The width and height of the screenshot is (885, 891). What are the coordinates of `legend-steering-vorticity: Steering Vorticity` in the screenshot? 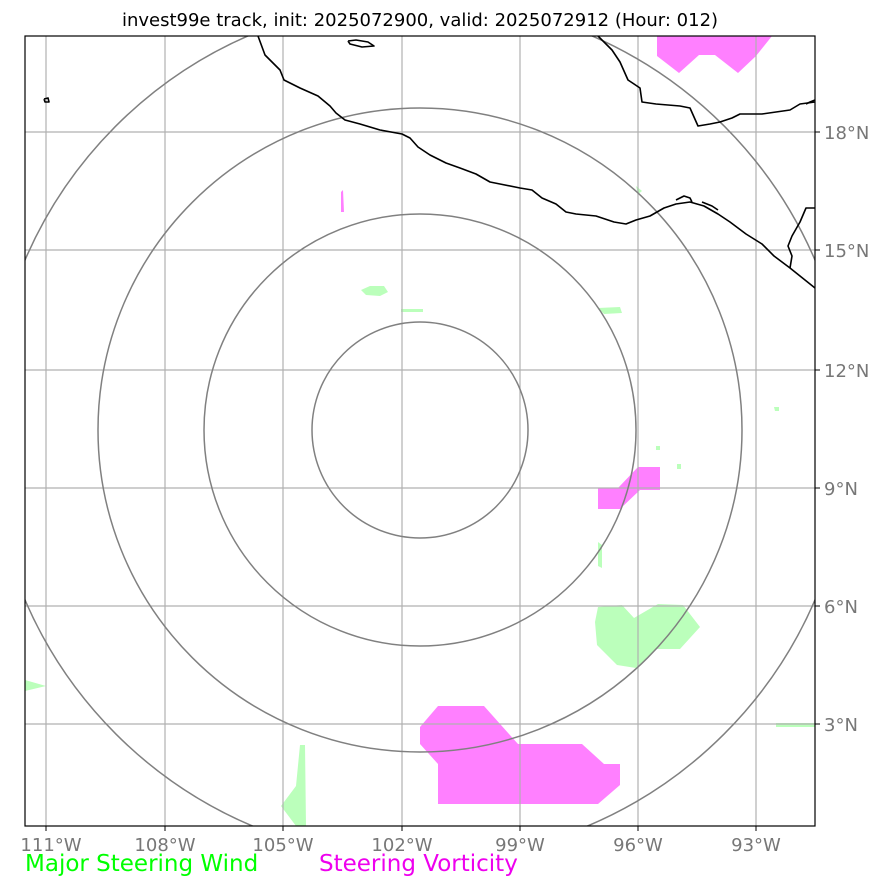 It's located at (418, 864).